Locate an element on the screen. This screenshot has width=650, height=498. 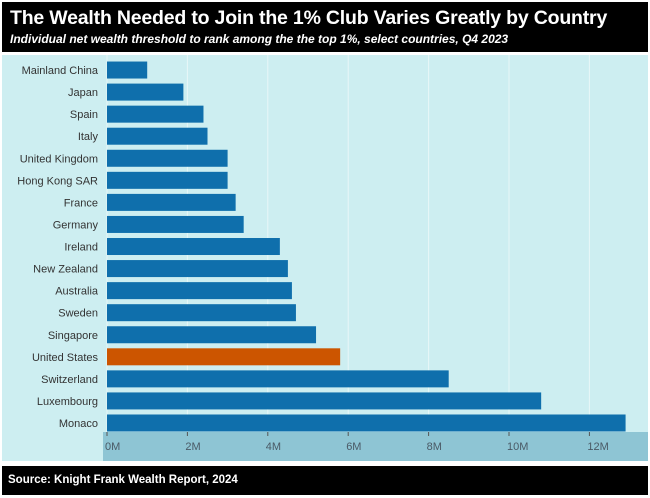
bar-hong-kong-sar is located at coordinates (167, 180).